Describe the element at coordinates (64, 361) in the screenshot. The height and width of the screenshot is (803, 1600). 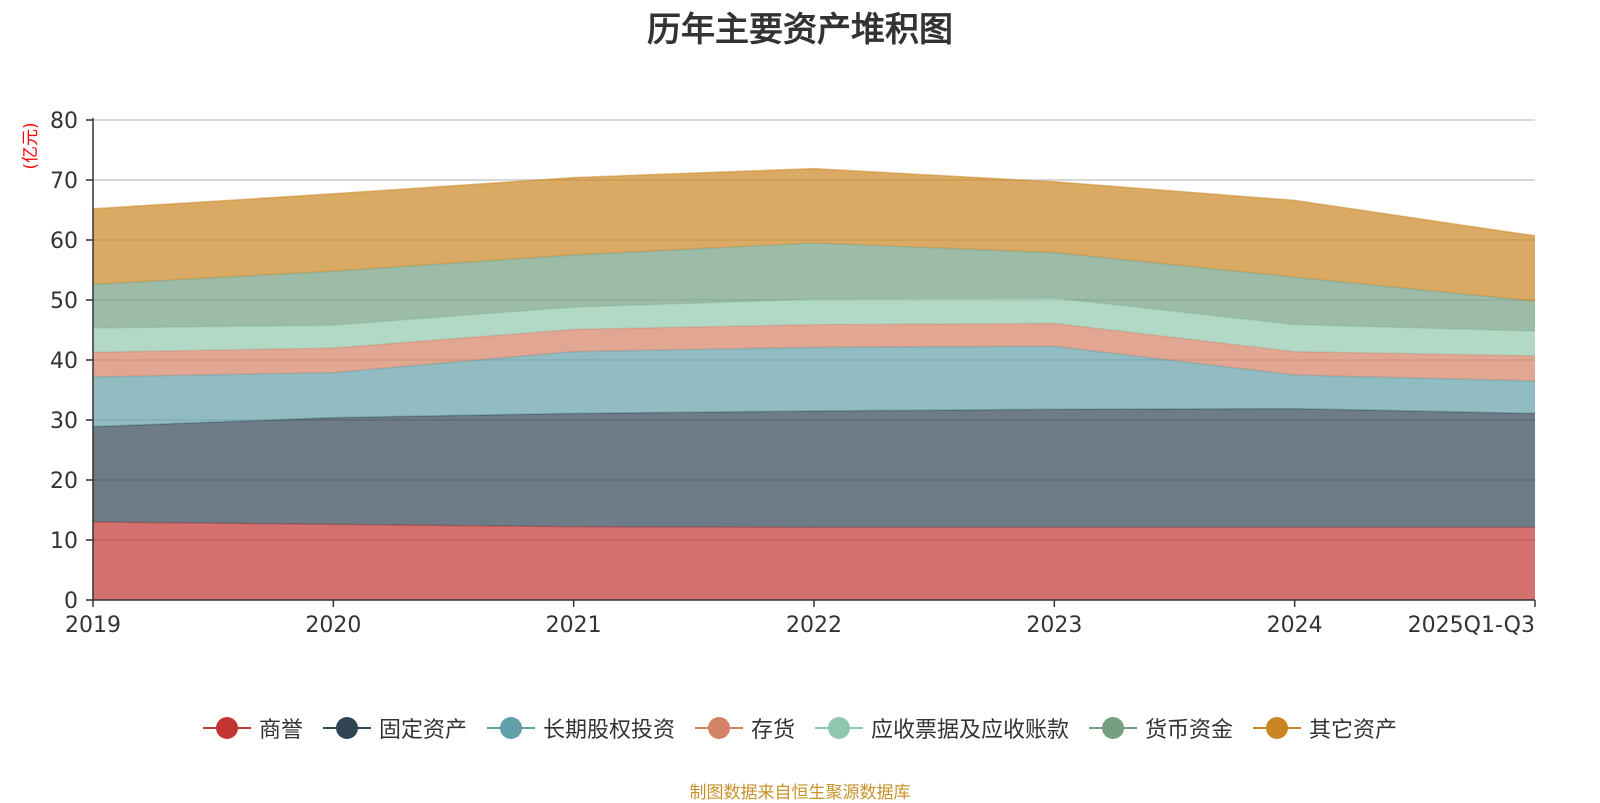
I see `y-tick-label: 40` at that location.